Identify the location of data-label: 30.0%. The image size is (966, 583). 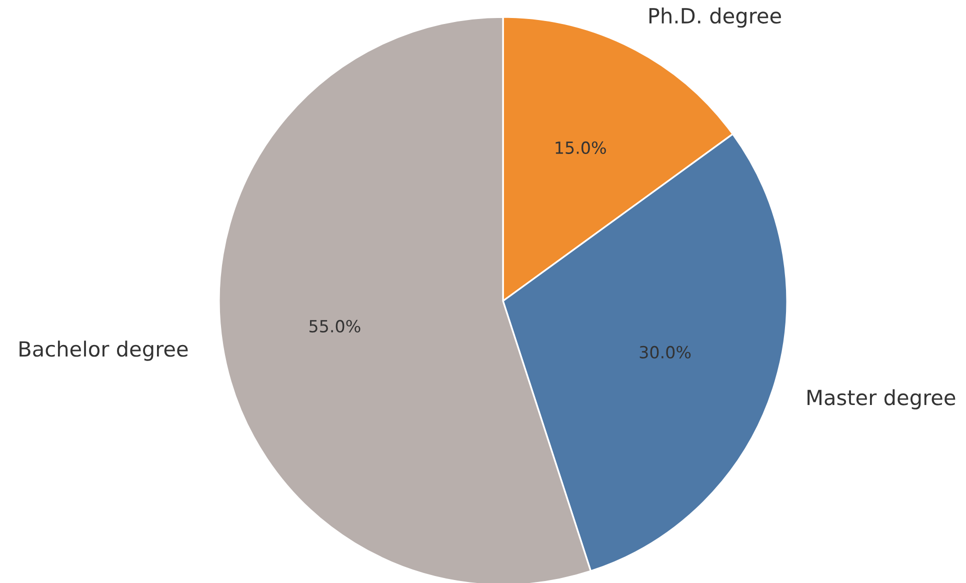
(665, 352).